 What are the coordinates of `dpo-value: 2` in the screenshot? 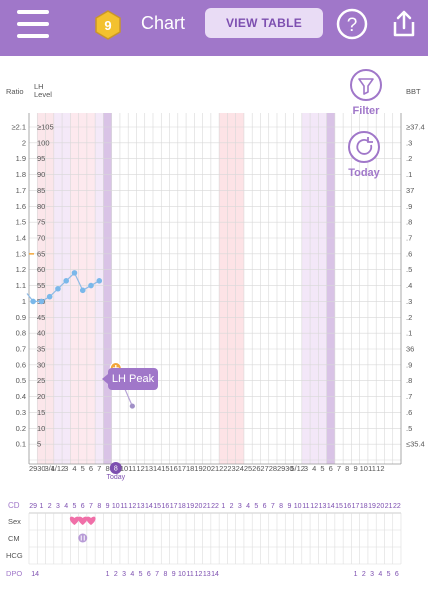 It's located at (116, 574).